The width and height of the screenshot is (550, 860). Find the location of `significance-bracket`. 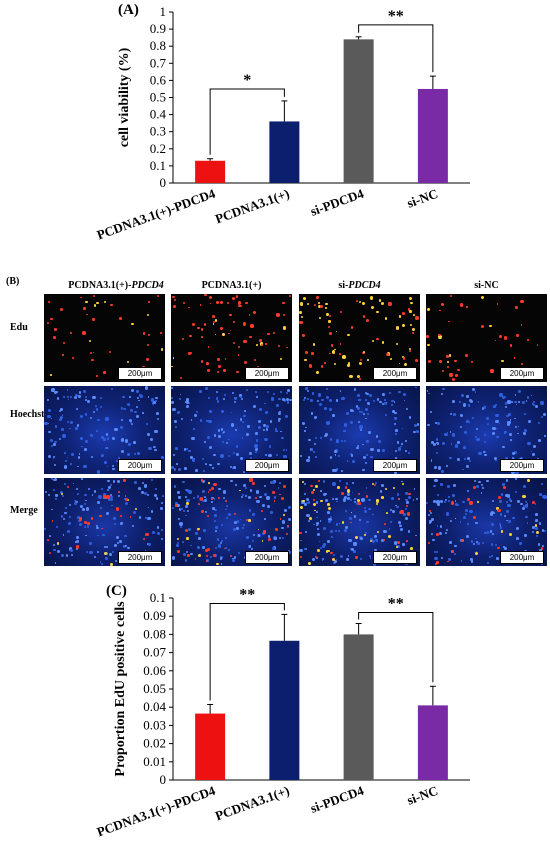

significance-bracket is located at coordinates (396, 48).